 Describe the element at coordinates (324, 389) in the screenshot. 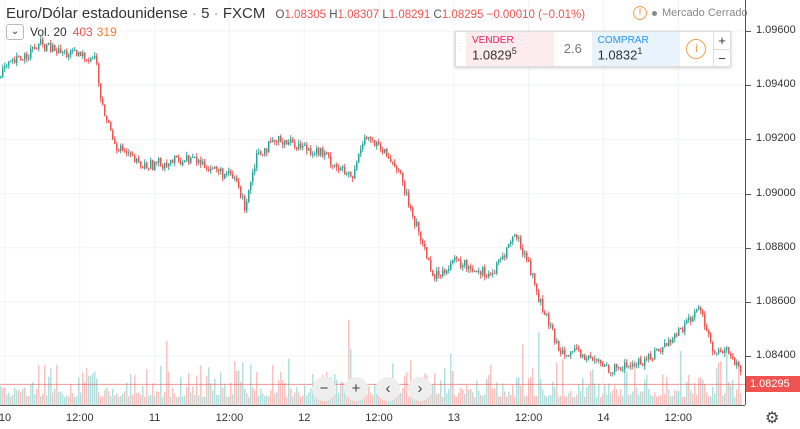

I see `zoom-out-button: −` at that location.